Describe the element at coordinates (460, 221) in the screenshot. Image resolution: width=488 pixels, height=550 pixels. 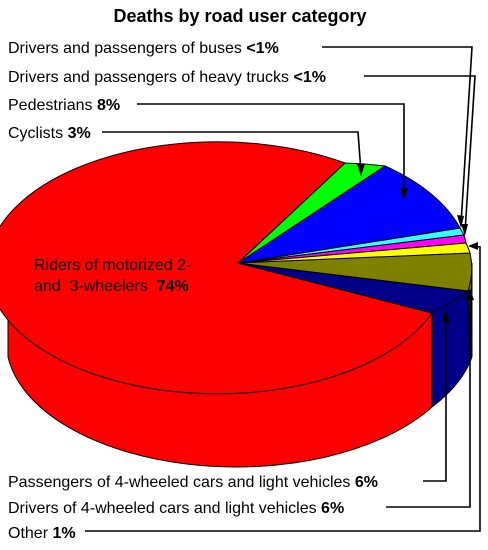
I see `arrowhead-buses` at that location.